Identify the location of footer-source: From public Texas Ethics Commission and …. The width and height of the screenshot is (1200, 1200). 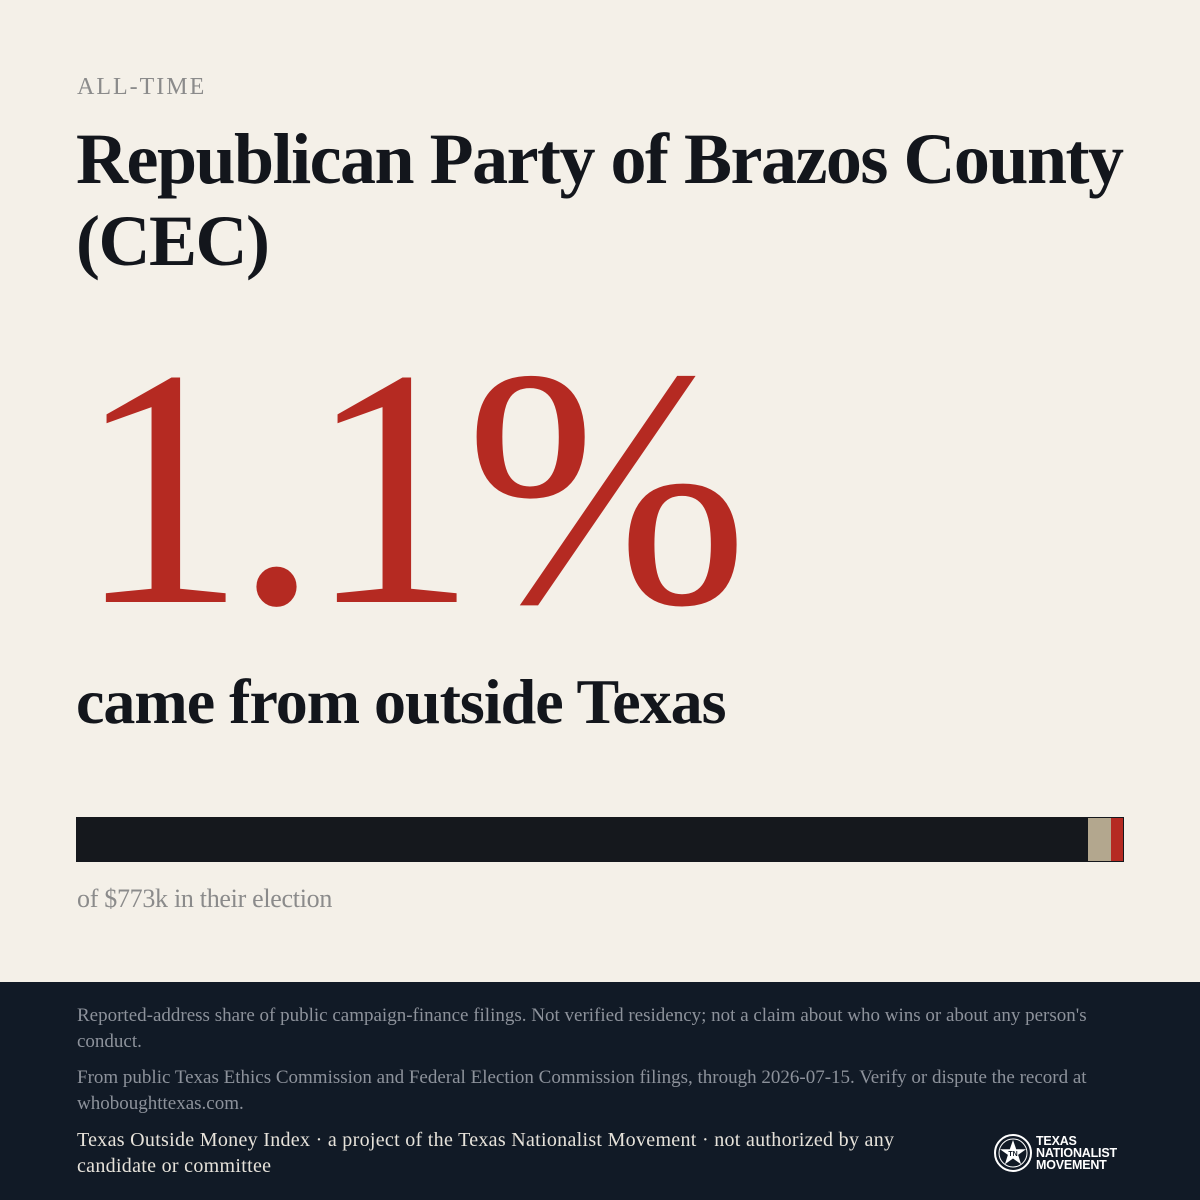
(582, 1090).